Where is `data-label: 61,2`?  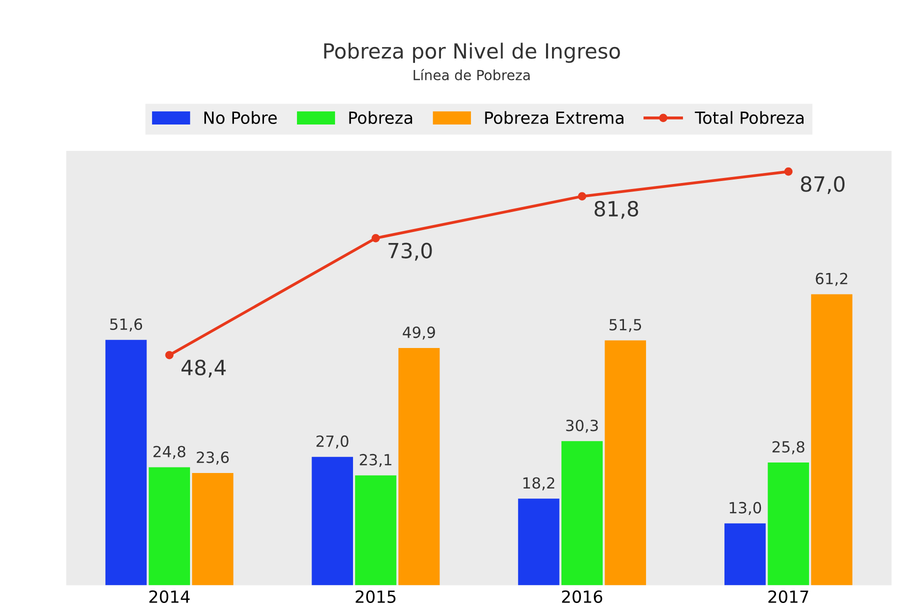 data-label: 61,2 is located at coordinates (832, 279).